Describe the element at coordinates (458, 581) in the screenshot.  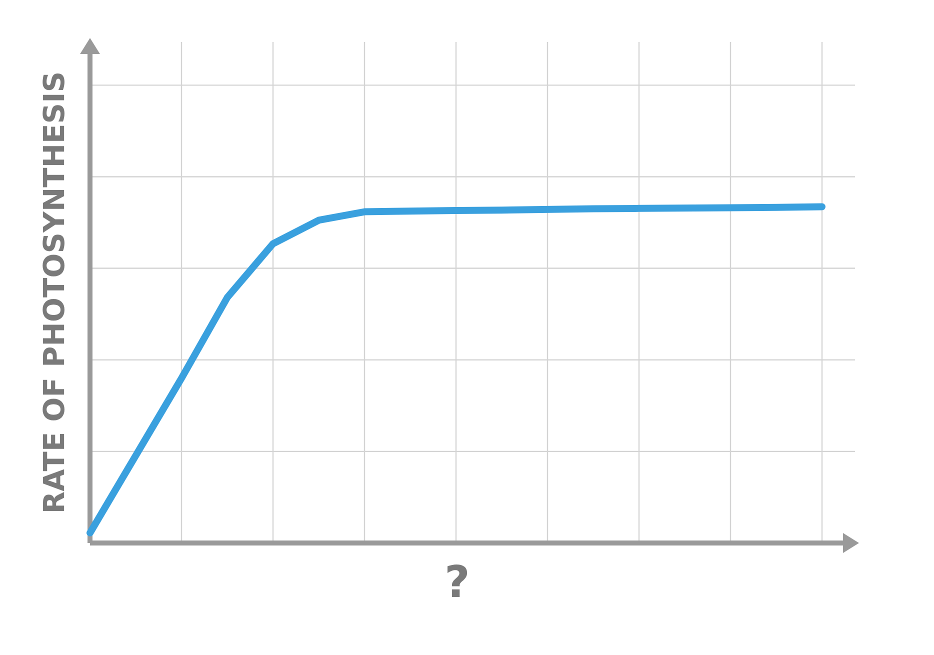
I see `x-axis-title: ?` at that location.